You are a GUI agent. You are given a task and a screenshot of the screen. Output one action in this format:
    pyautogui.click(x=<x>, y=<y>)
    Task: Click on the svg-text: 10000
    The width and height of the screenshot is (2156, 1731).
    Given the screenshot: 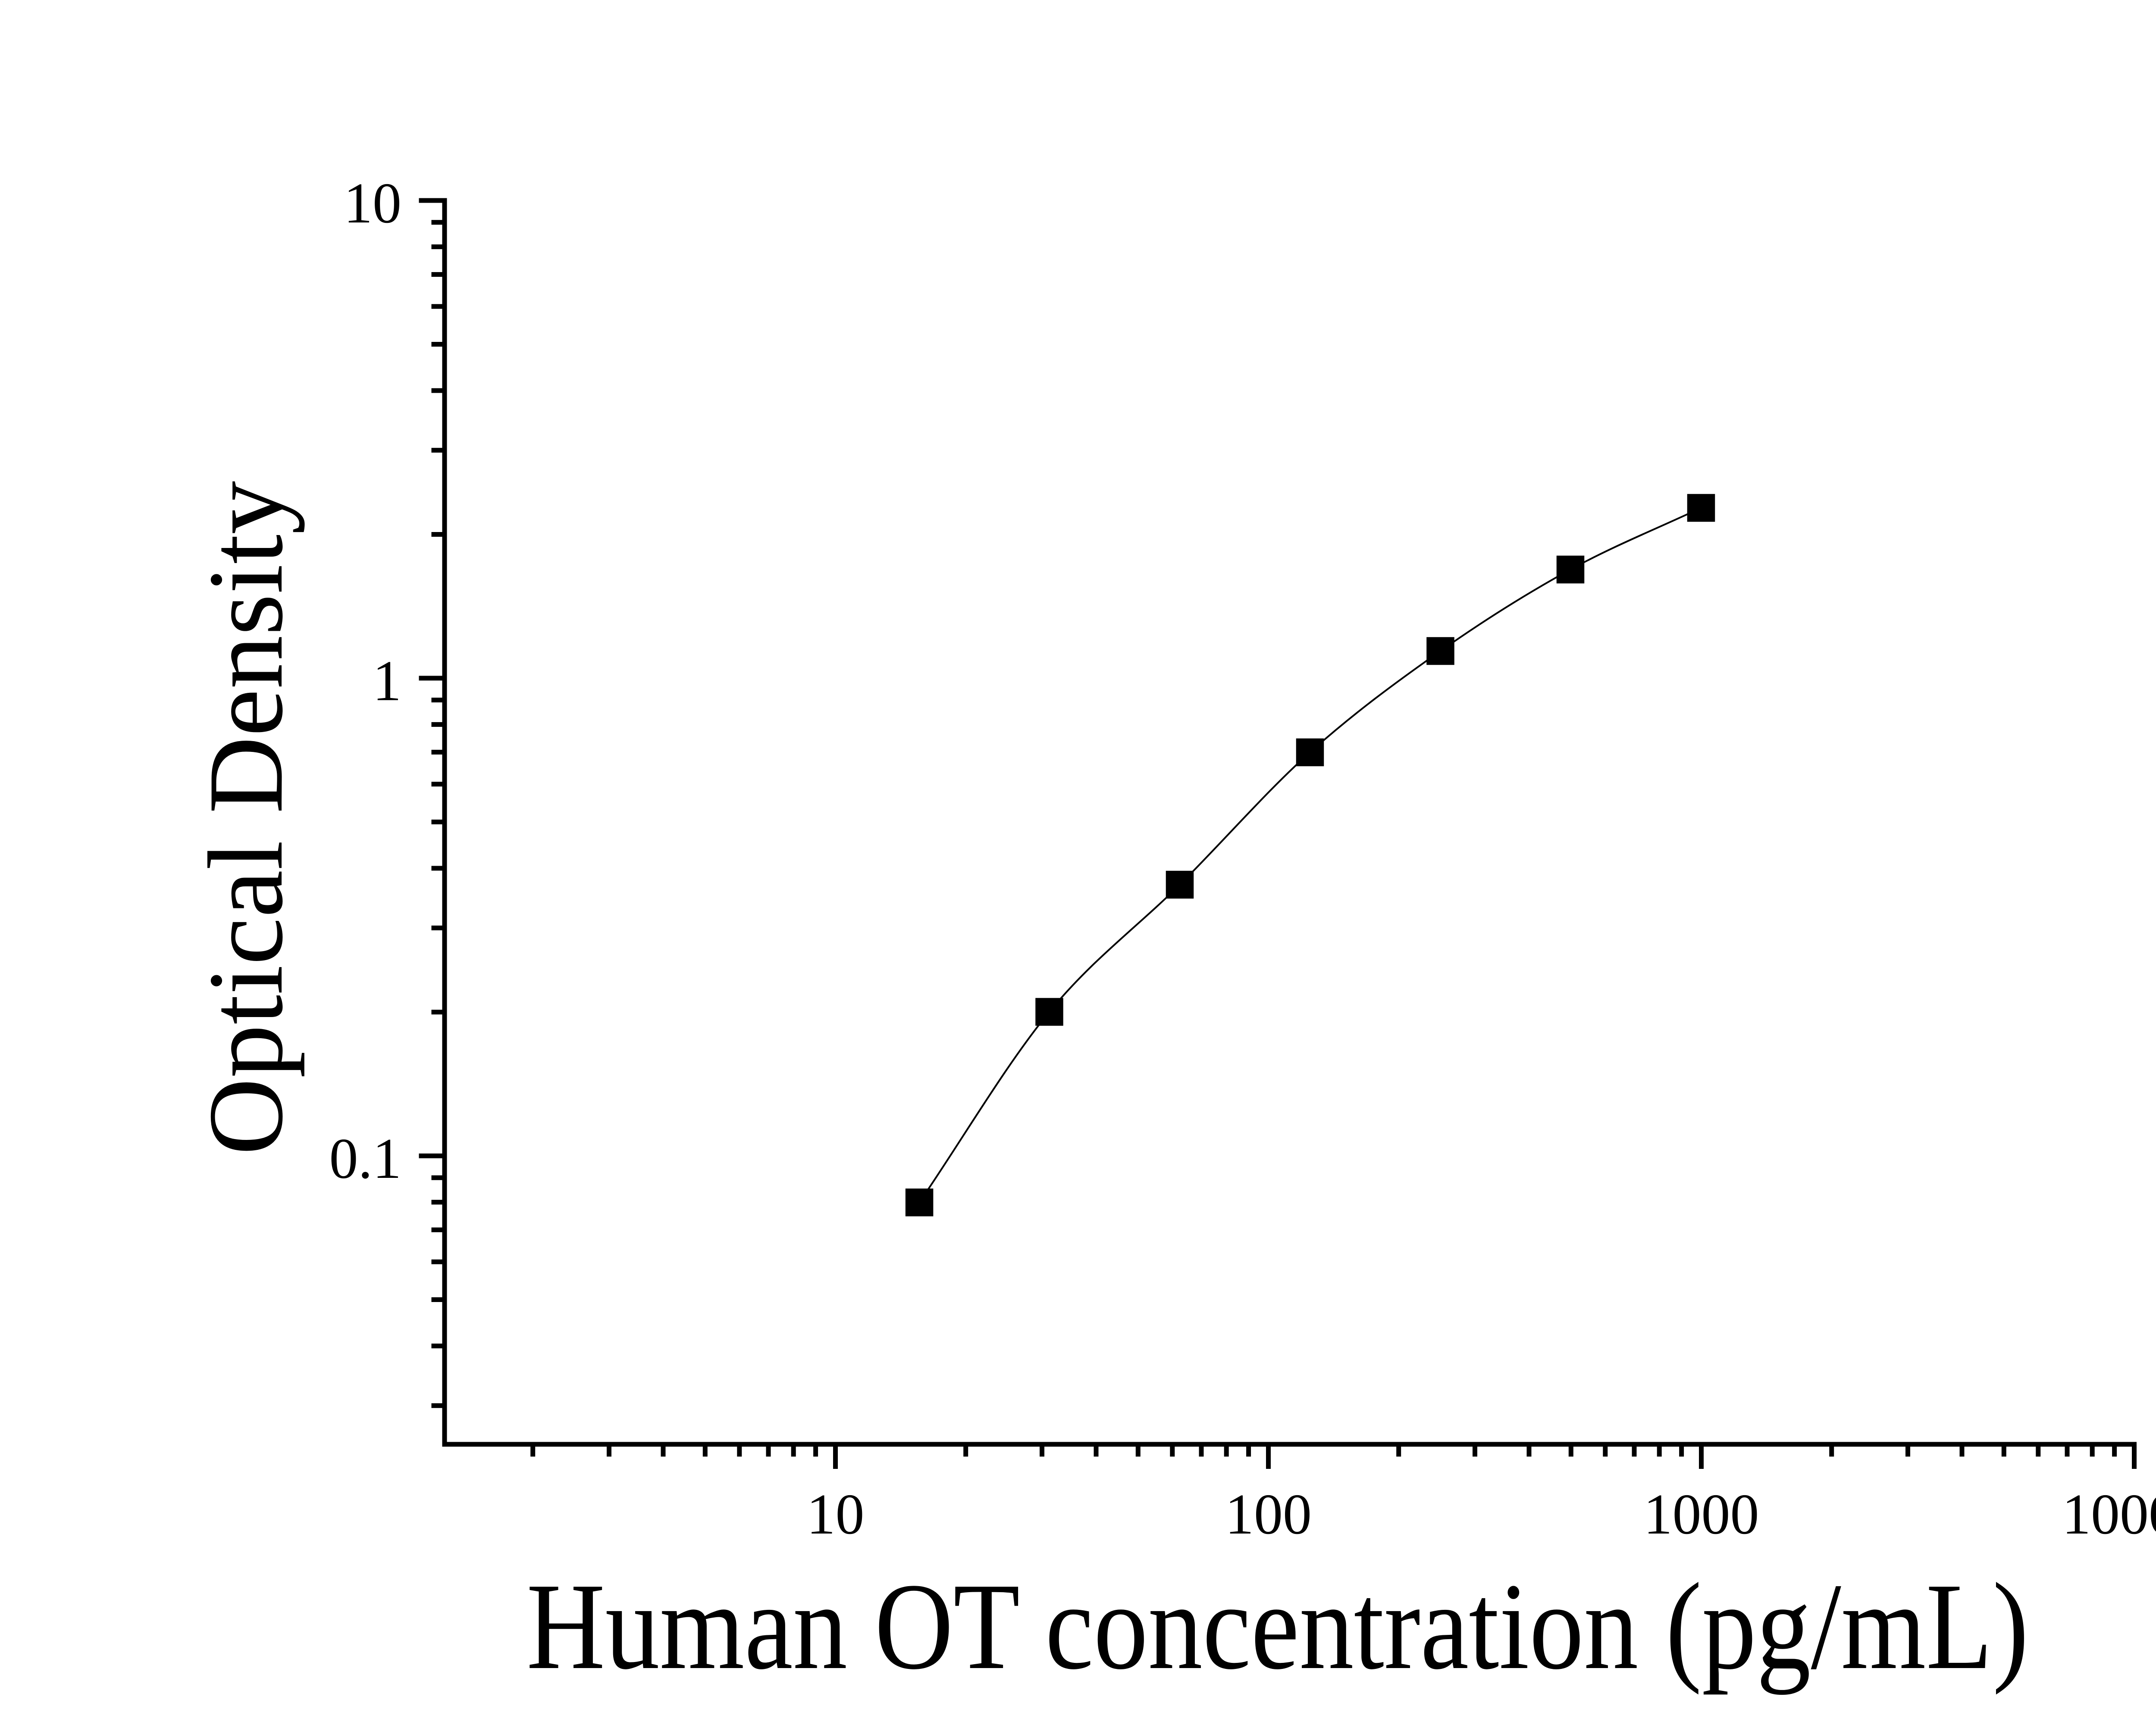 What is the action you would take?
    pyautogui.click(x=2109, y=1514)
    